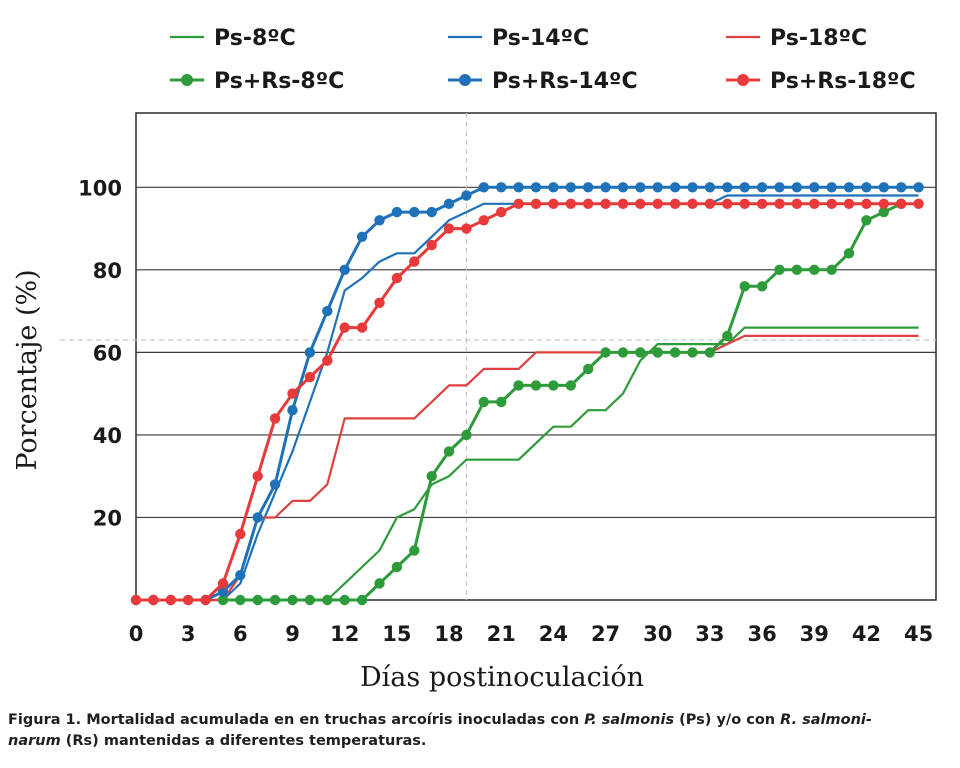 This screenshot has height=768, width=960. What do you see at coordinates (629, 720) in the screenshot?
I see `caption-species-1: P. salmonis` at bounding box center [629, 720].